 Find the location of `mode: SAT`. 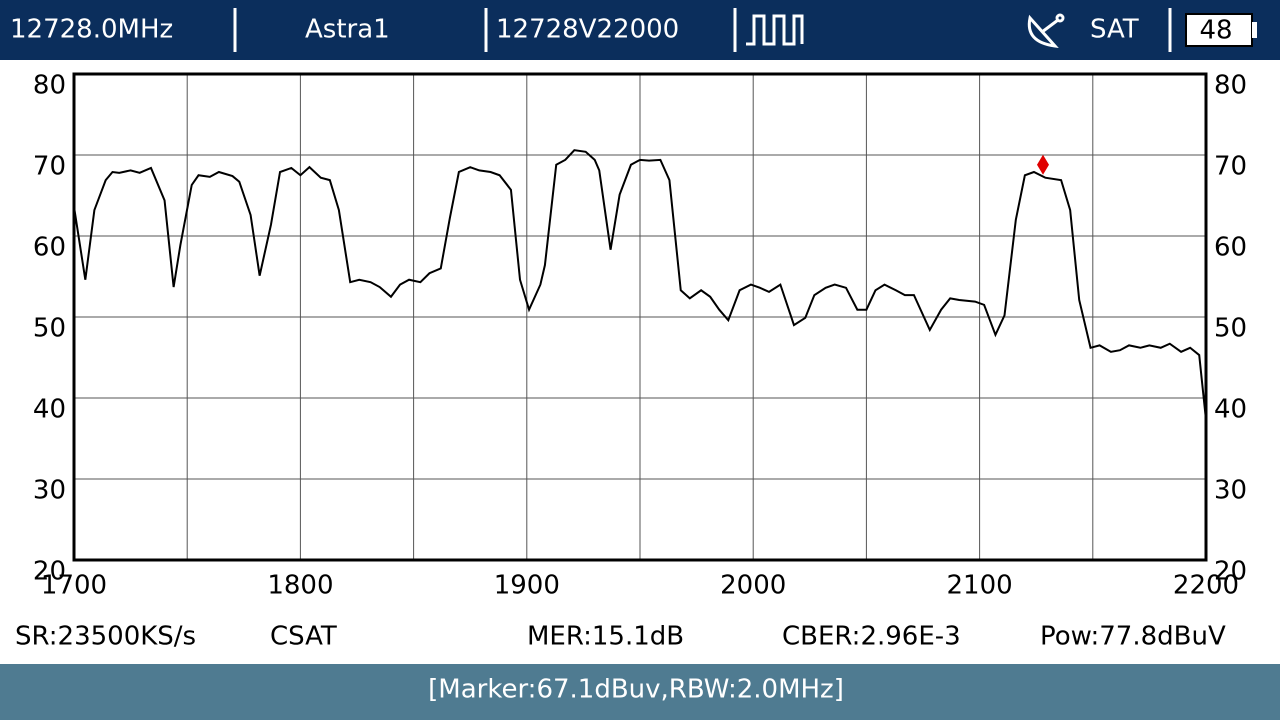

mode: SAT is located at coordinates (1114, 30).